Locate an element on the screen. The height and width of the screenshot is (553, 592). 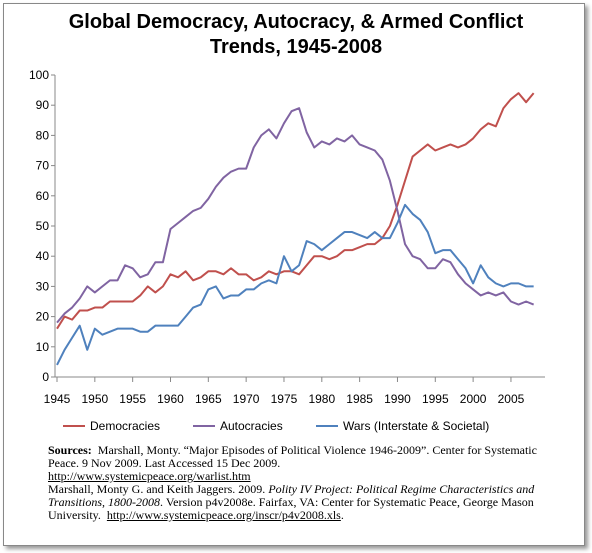
x-tick-label: 2000 is located at coordinates (473, 399).